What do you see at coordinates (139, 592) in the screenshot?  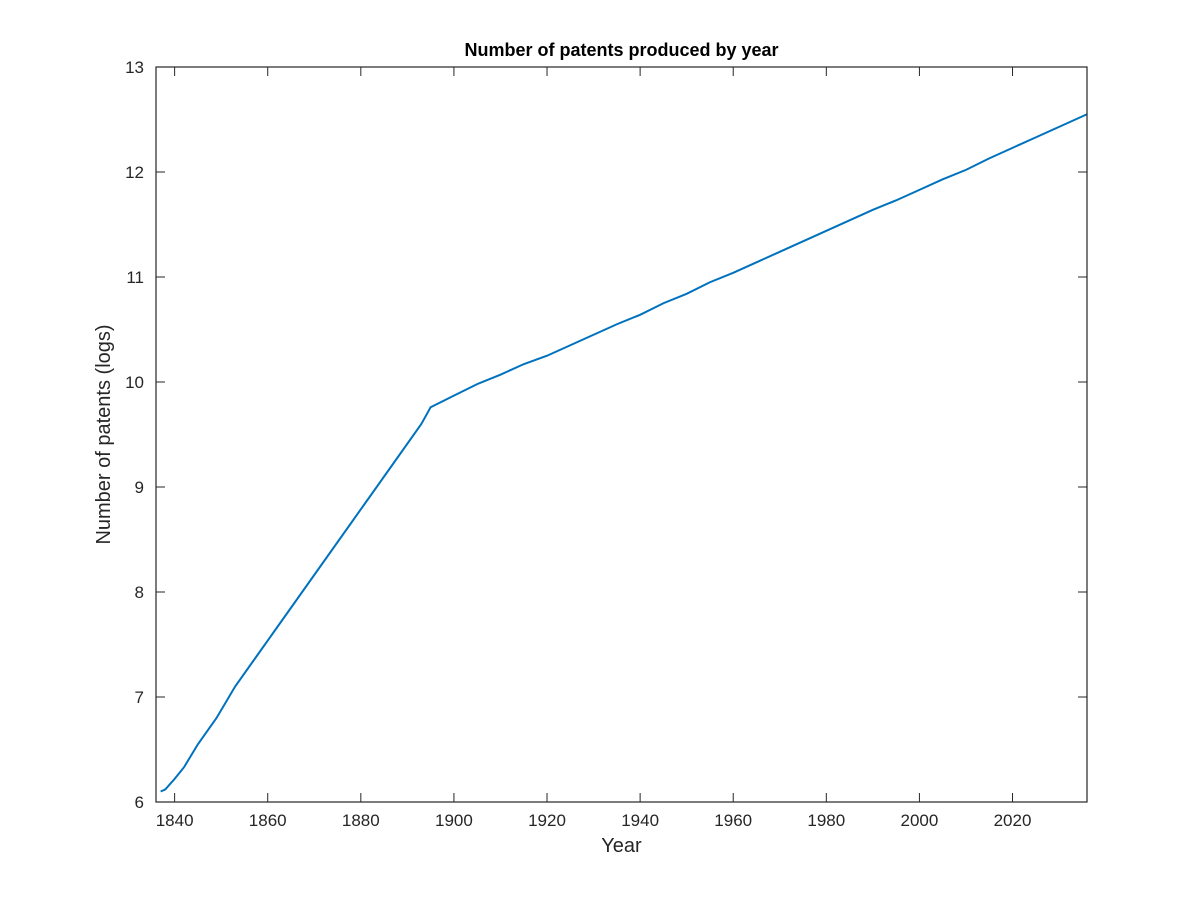 I see `y-tick-label: 8` at bounding box center [139, 592].